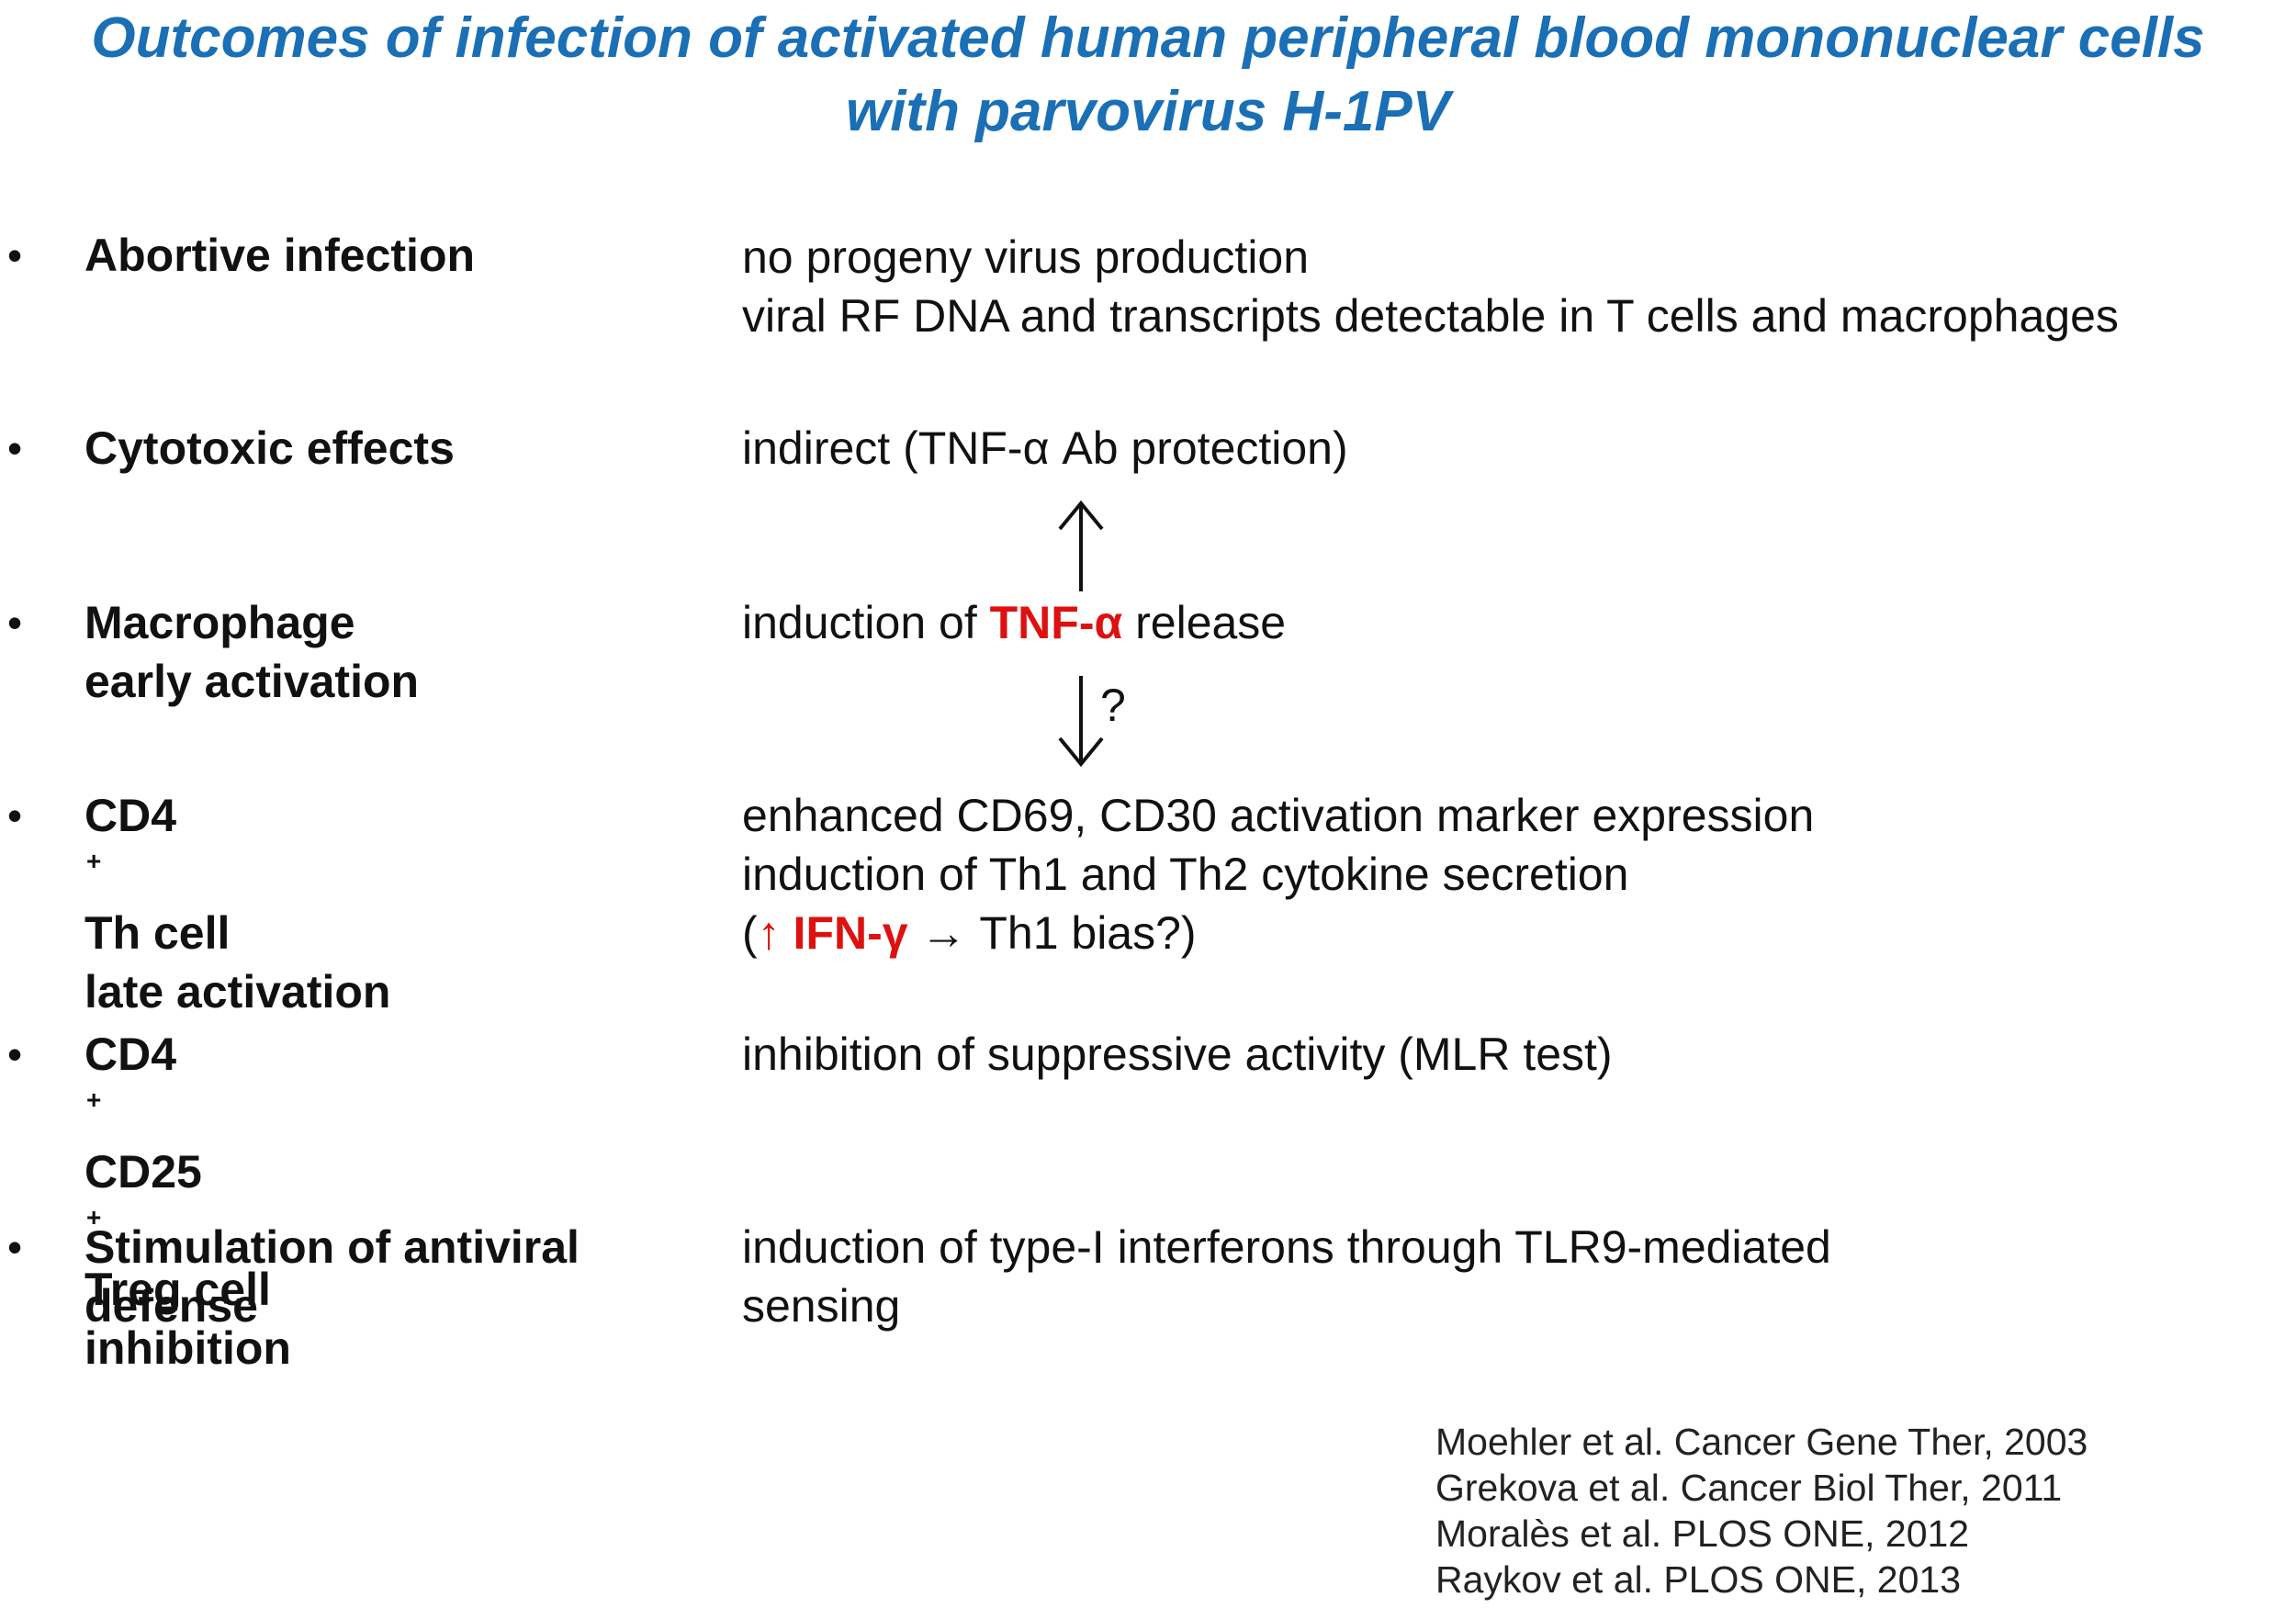 This screenshot has width=2296, height=1608. Describe the element at coordinates (1052, 933) in the screenshot. I see `desc-rest: → Th1 bias?)` at that location.